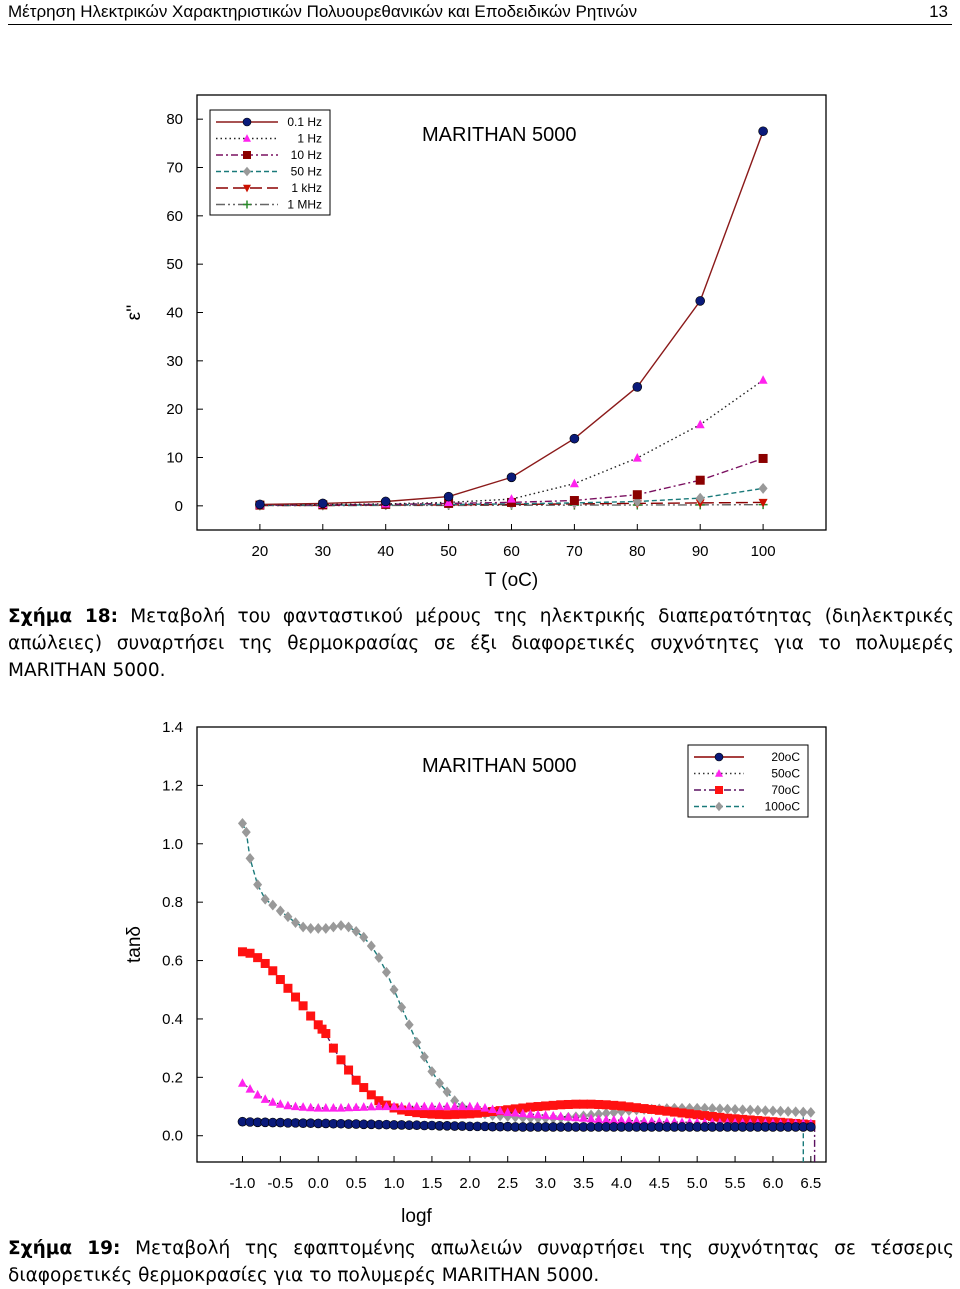  What do you see at coordinates (356, 1183) in the screenshot?
I see `x-tick-label: 0.5` at bounding box center [356, 1183].